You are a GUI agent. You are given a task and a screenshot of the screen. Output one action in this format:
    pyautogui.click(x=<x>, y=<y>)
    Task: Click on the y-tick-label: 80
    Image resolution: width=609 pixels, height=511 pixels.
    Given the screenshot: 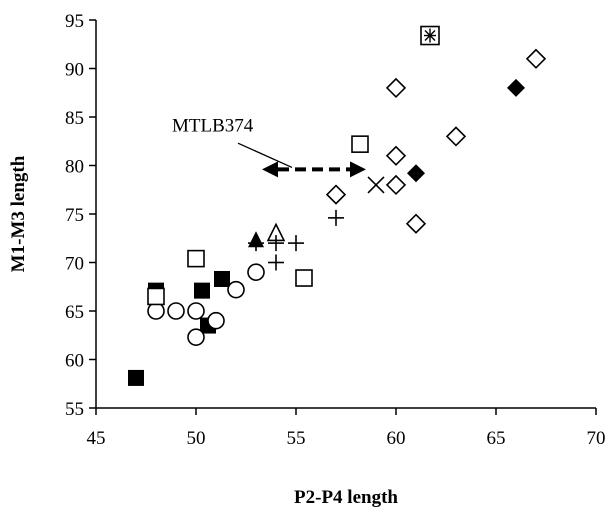 What is the action you would take?
    pyautogui.click(x=74, y=167)
    